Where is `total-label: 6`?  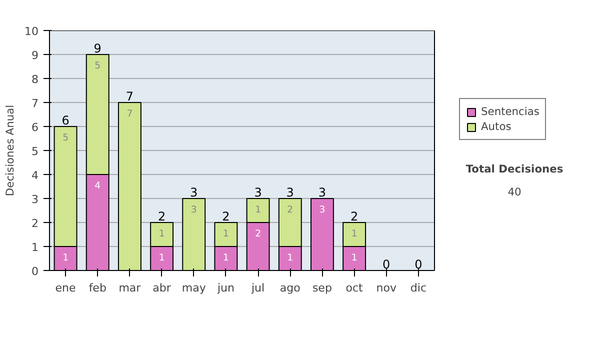
total-label: 6 is located at coordinates (66, 121).